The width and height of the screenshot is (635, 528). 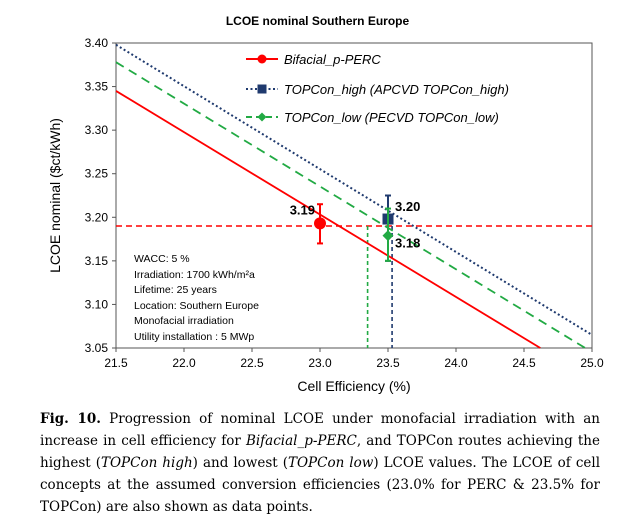 What do you see at coordinates (332, 59) in the screenshot?
I see `legend-label: Bifacial_p-PERC` at bounding box center [332, 59].